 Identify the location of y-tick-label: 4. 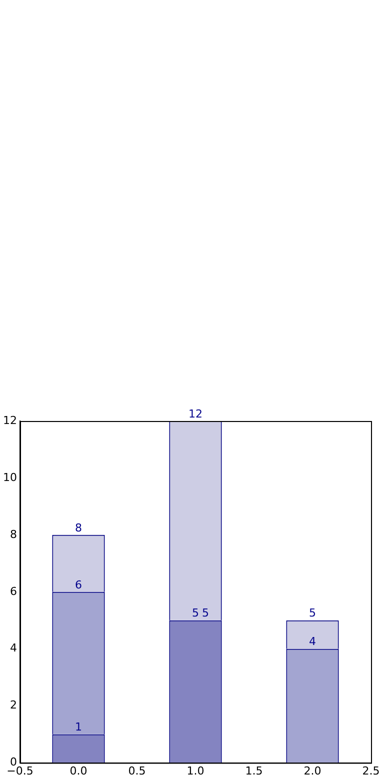
(13, 648).